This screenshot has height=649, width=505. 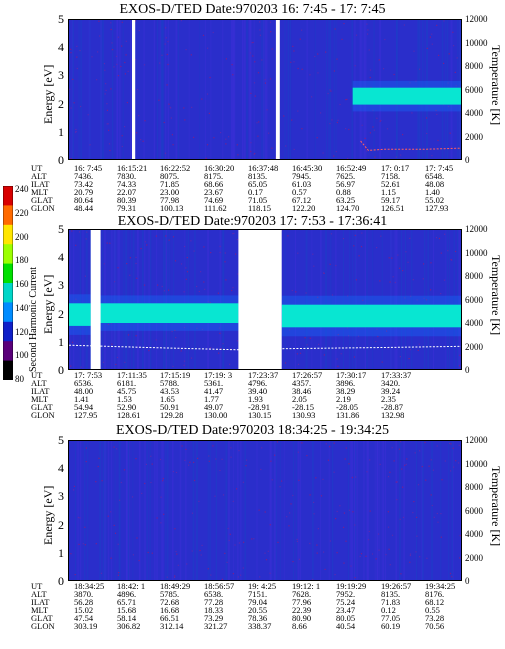 I want to click on table-cell: 23.67, so click(x=214, y=192).